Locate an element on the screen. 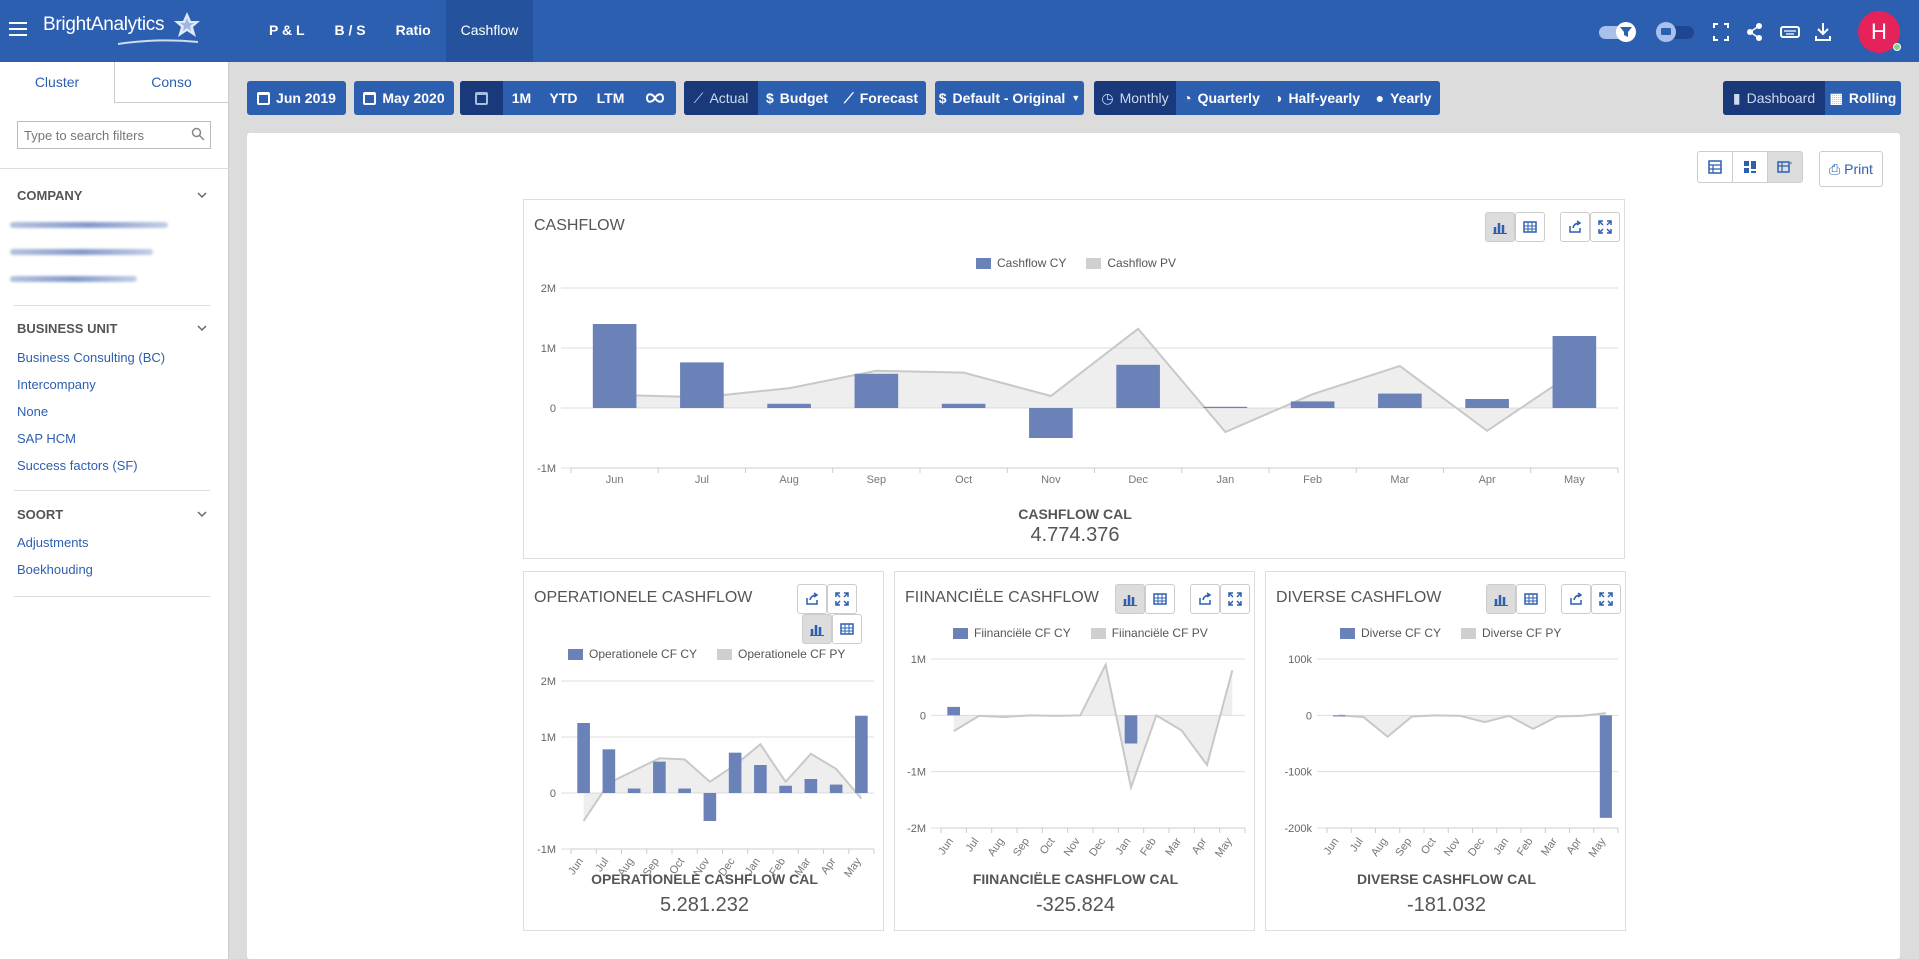  filter-search-input is located at coordinates (114, 135).